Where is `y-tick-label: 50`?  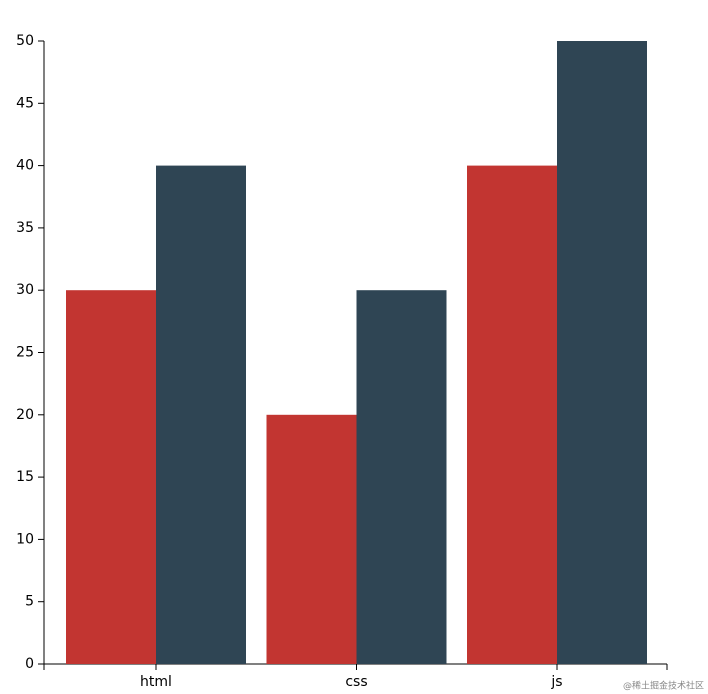
y-tick-label: 50 is located at coordinates (25, 41).